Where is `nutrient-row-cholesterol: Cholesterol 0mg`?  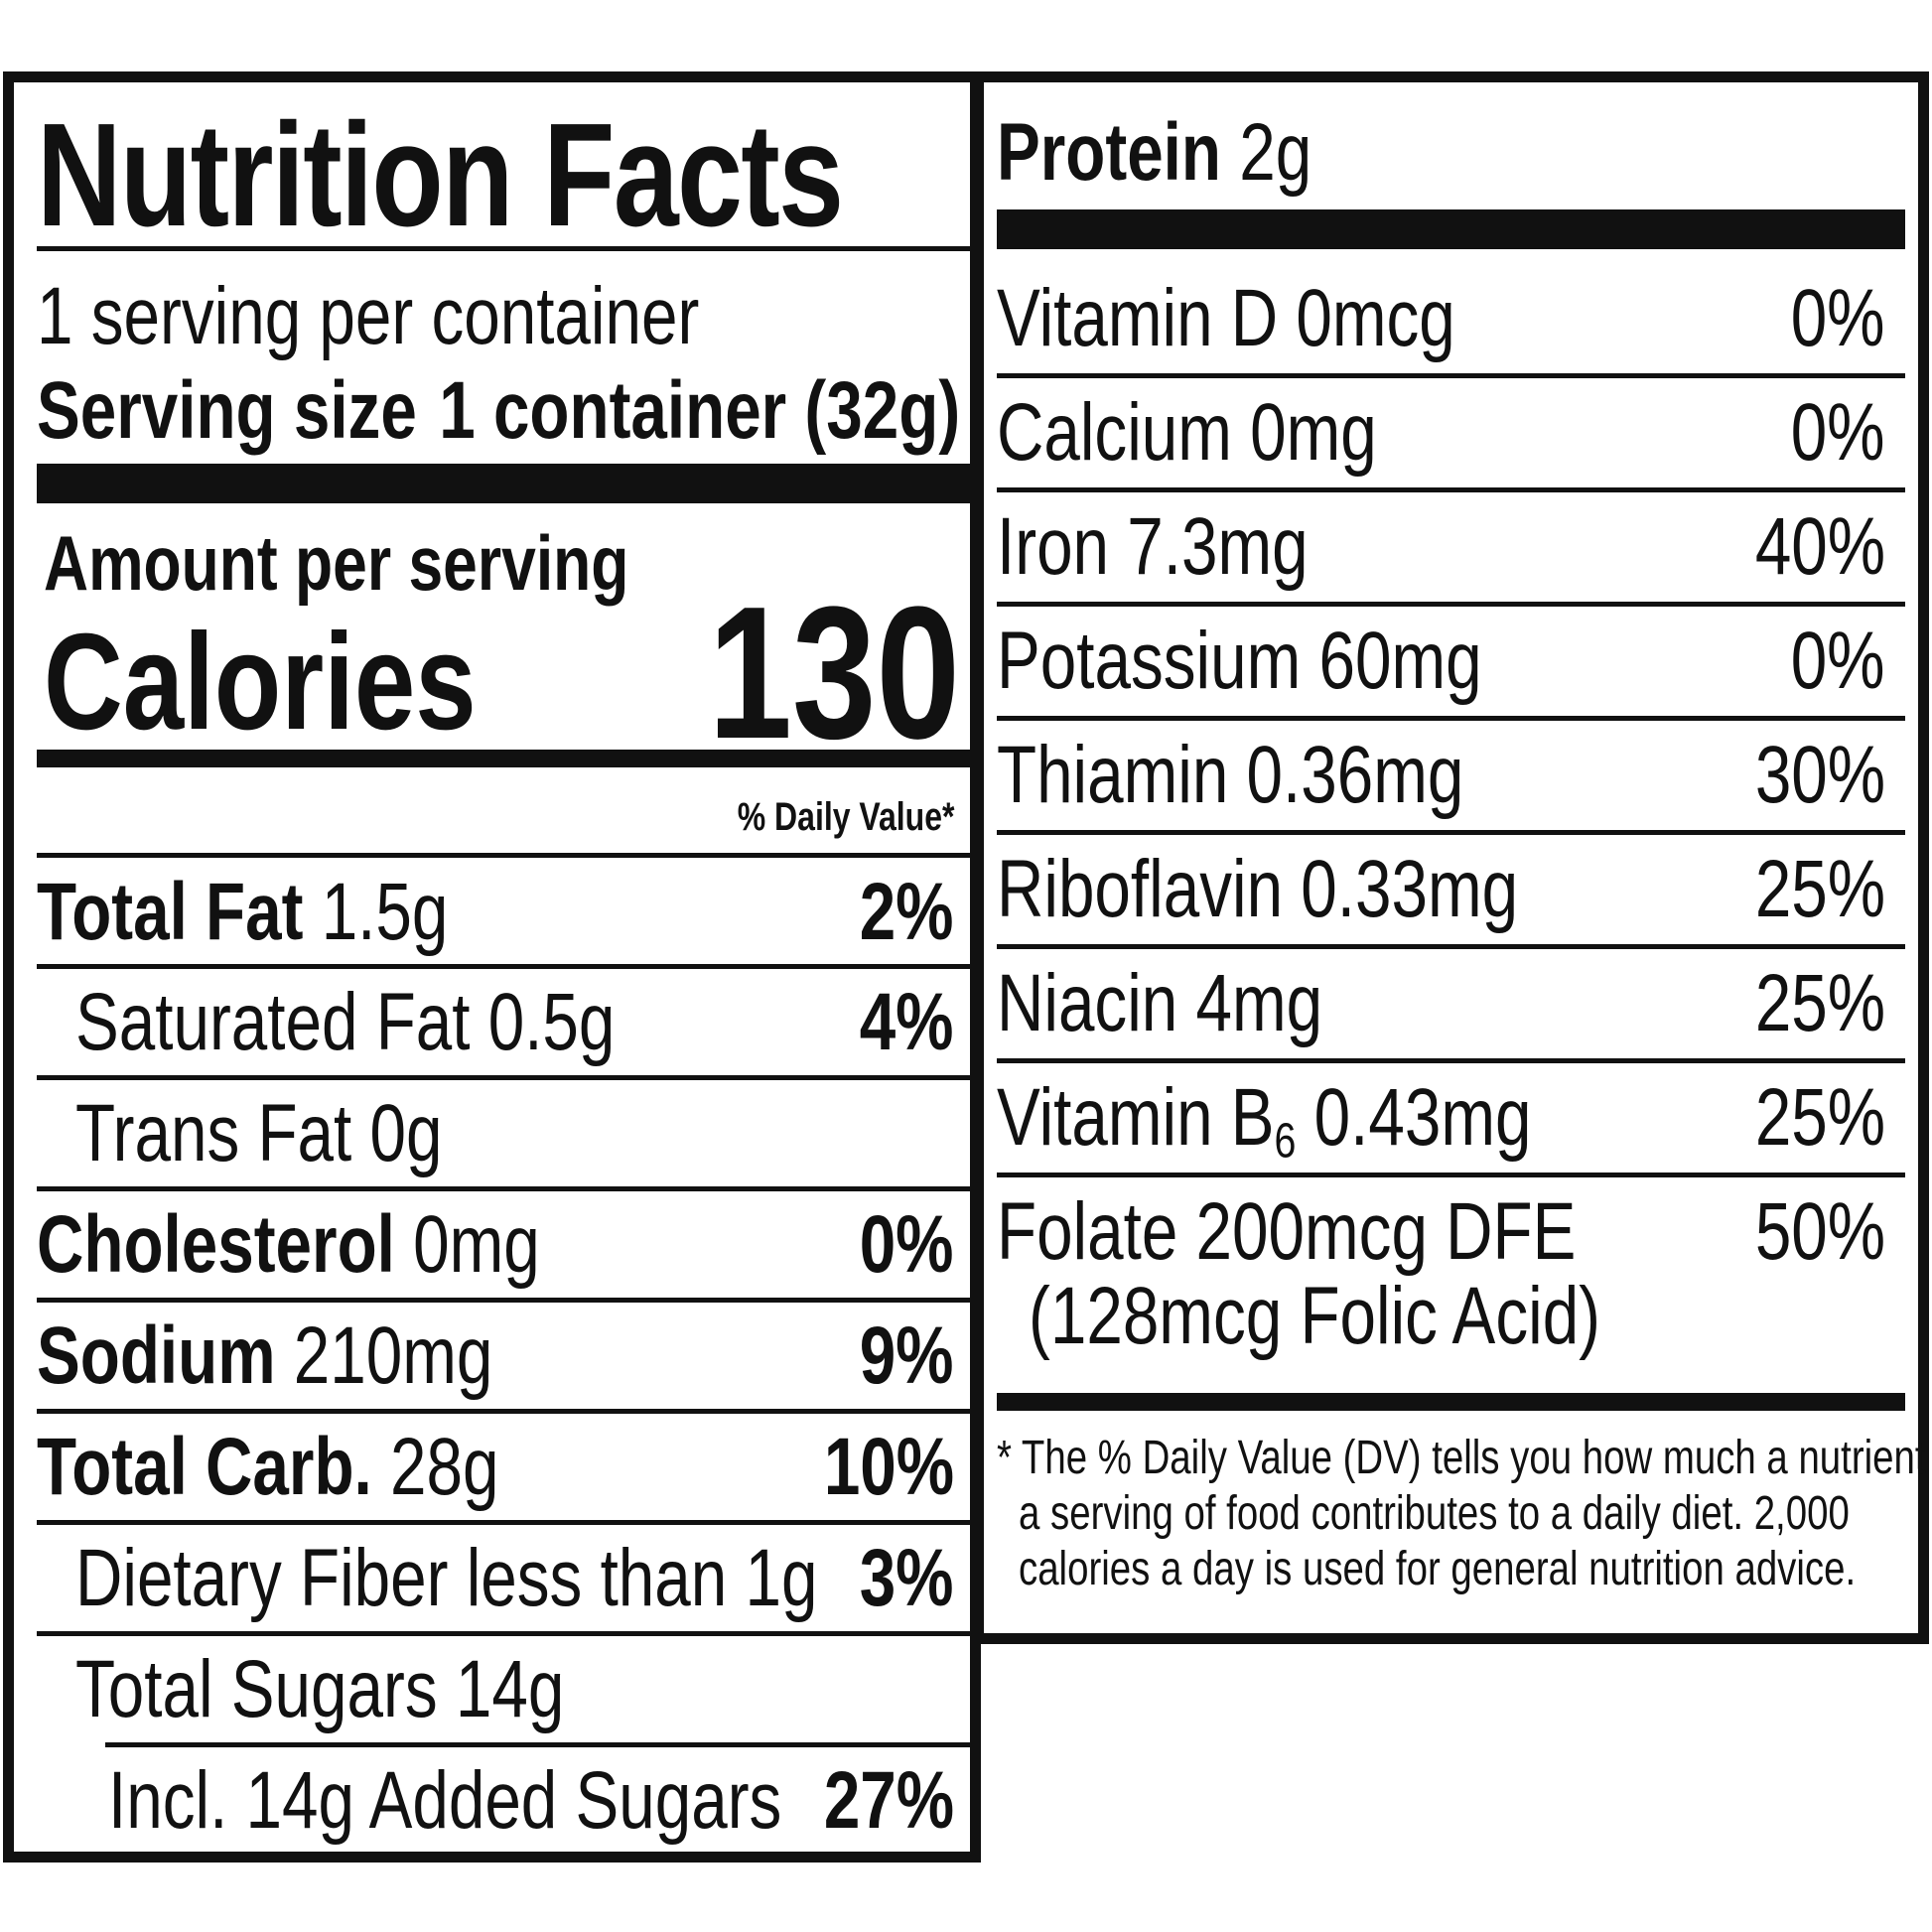 nutrient-row-cholesterol: Cholesterol 0mg is located at coordinates (288, 1245).